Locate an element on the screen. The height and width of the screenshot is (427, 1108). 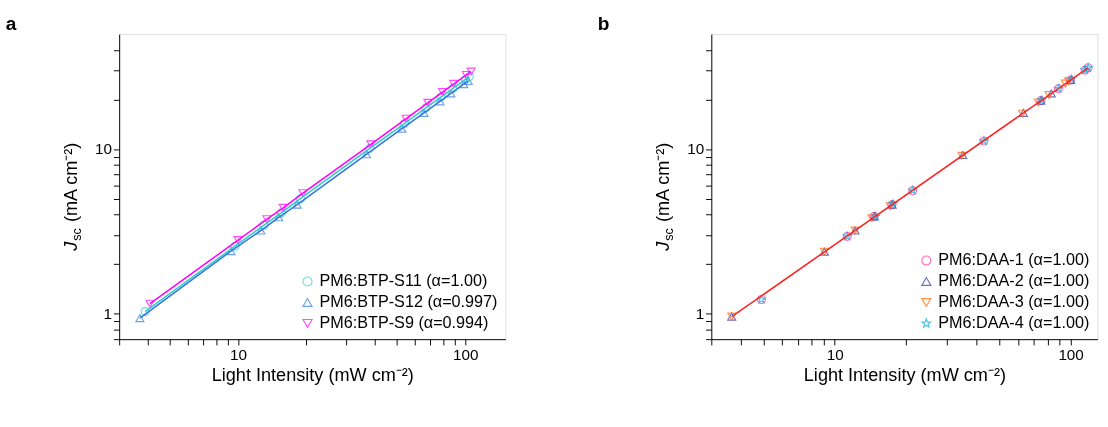
legend-label: PM6:DAA-2 (α=1.00) is located at coordinates (1014, 280).